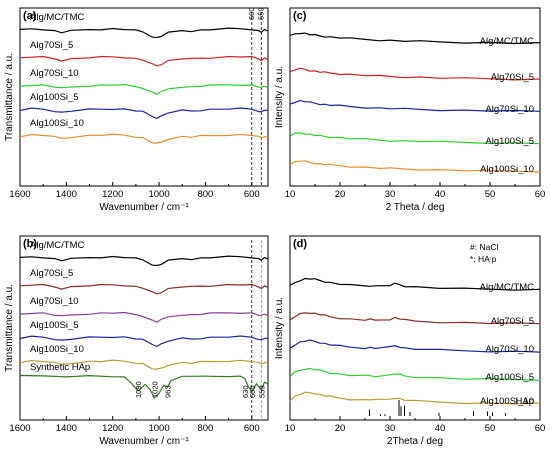 The width and height of the screenshot is (550, 459). Describe the element at coordinates (261, 391) in the screenshot. I see `peak-label: 559` at that location.